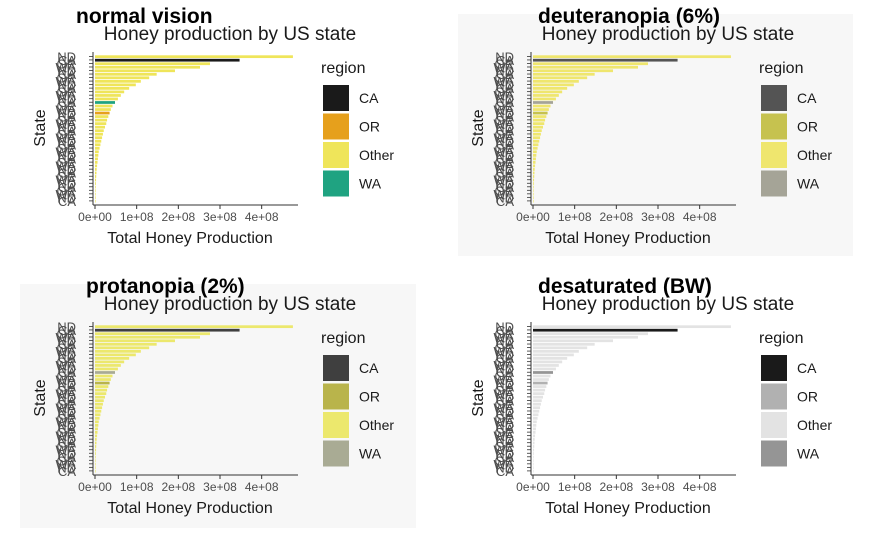 Image resolution: width=875 pixels, height=540 pixels. What do you see at coordinates (814, 155) in the screenshot?
I see `legend-label: Other` at bounding box center [814, 155].